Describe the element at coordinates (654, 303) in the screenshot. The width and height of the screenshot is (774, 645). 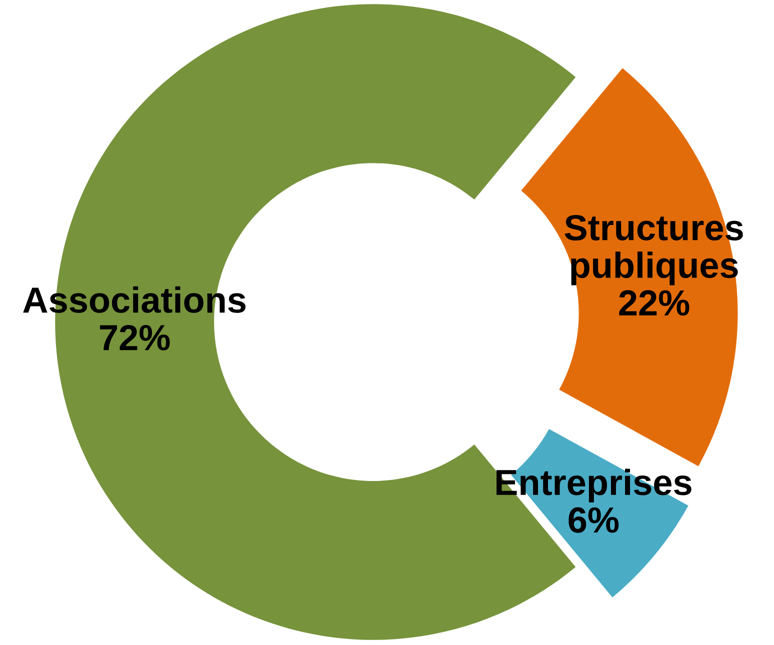
I see `data-label: 22%` at that location.